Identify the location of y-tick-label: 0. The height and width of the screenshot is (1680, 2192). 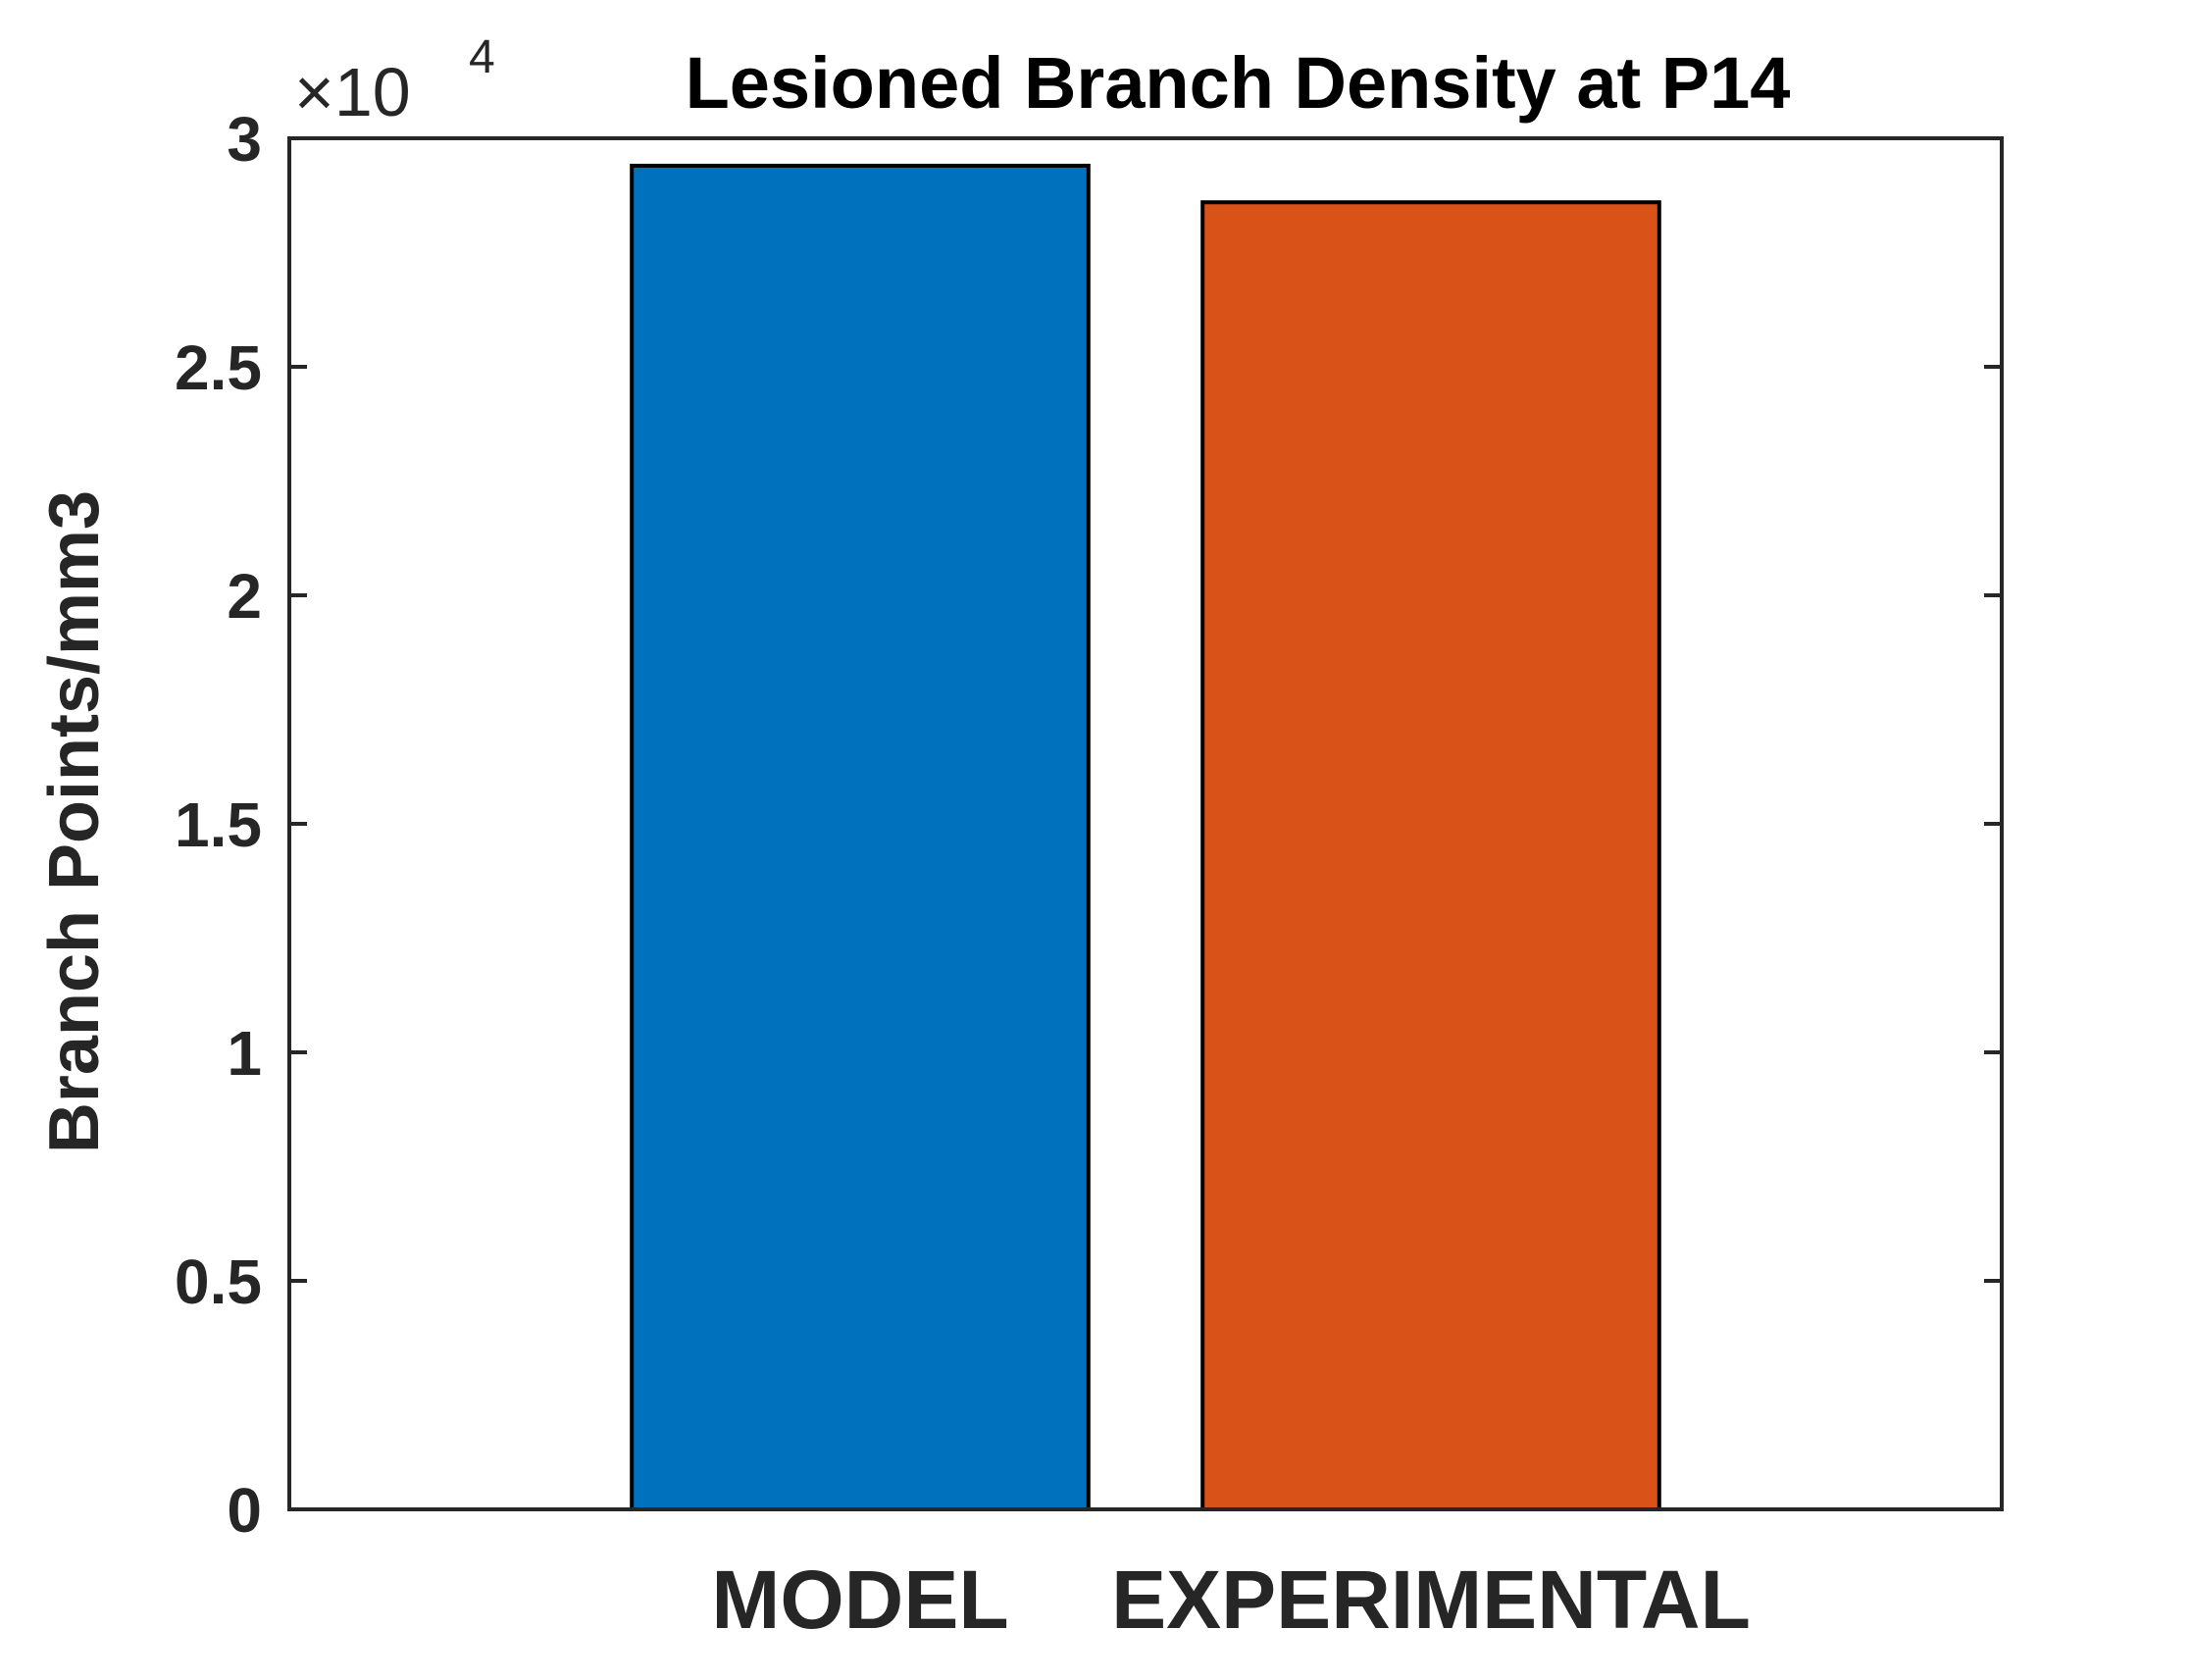
(245, 1510).